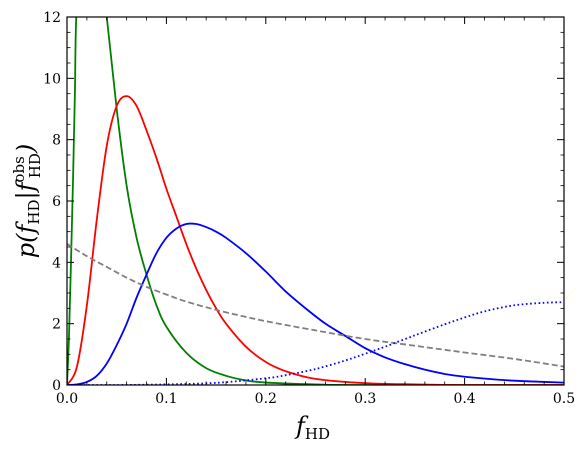 Image resolution: width=584 pixels, height=450 pixels. I want to click on x-tick-label-0: 0.0, so click(67, 399).